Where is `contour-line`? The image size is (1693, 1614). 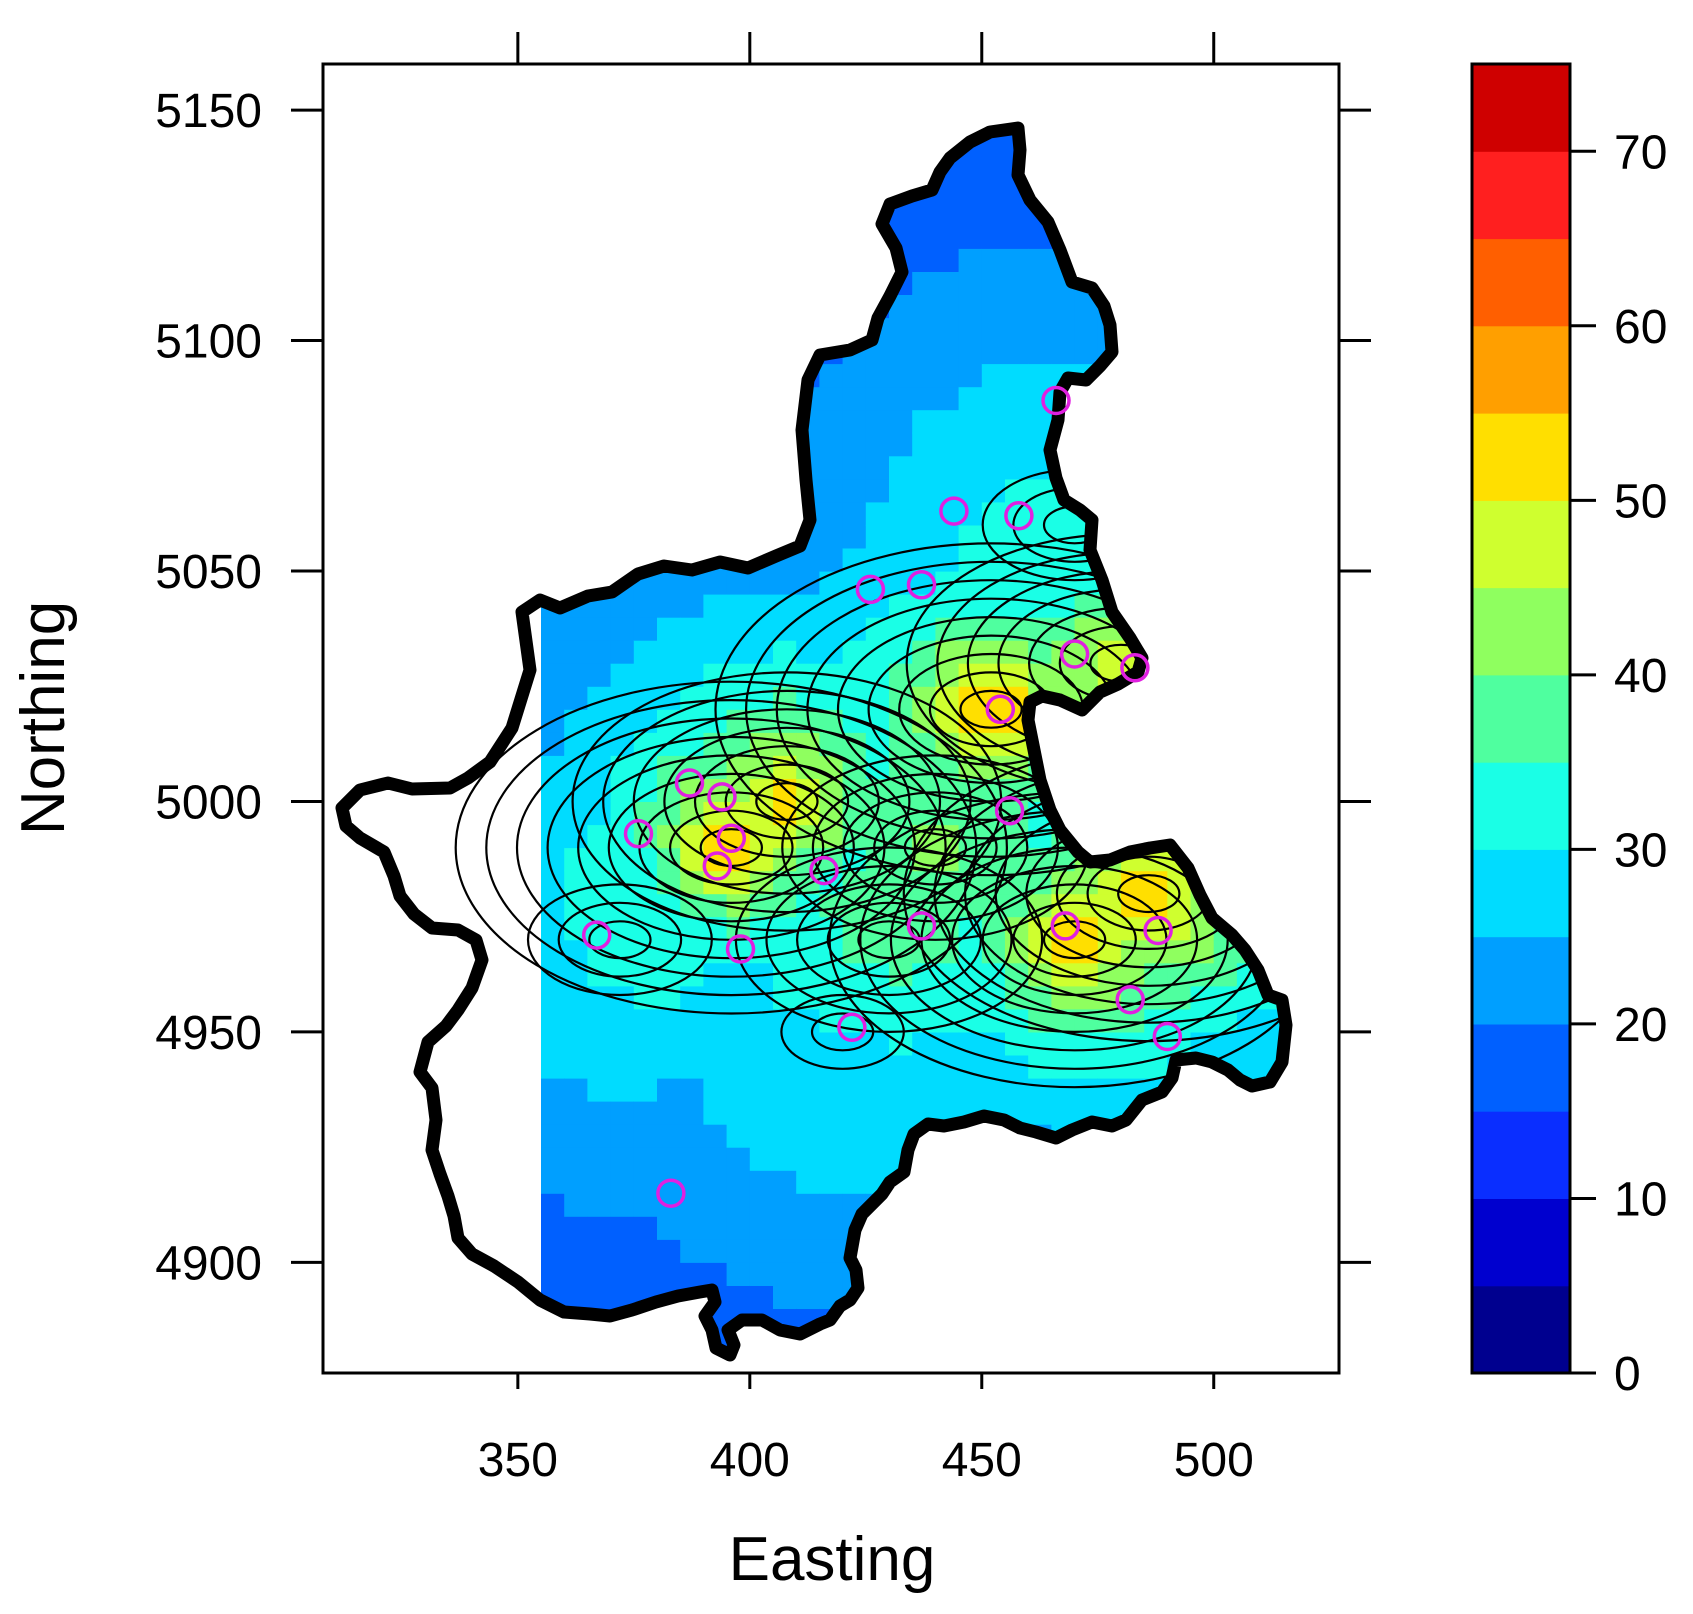
contour-line is located at coordinates (731, 847).